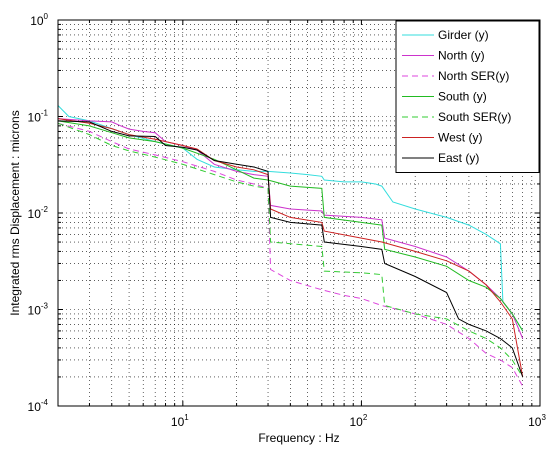 This screenshot has height=449, width=558. I want to click on legend-label: South (y), so click(462, 97).